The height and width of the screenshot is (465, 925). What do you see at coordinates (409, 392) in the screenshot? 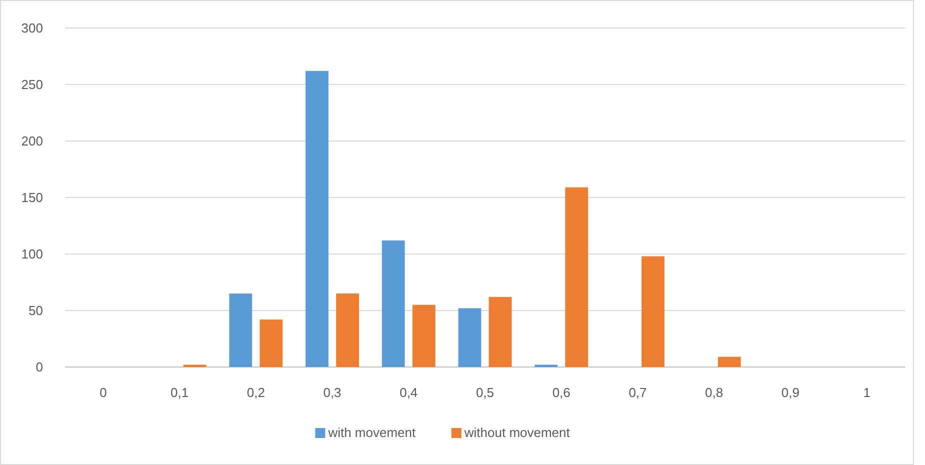
I see `x-tick-label: 0,4` at bounding box center [409, 392].